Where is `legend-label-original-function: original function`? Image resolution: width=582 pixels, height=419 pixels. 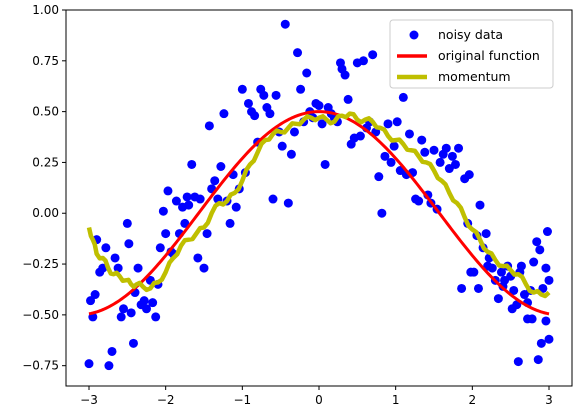
legend-label-original-function: original function is located at coordinates (489, 55).